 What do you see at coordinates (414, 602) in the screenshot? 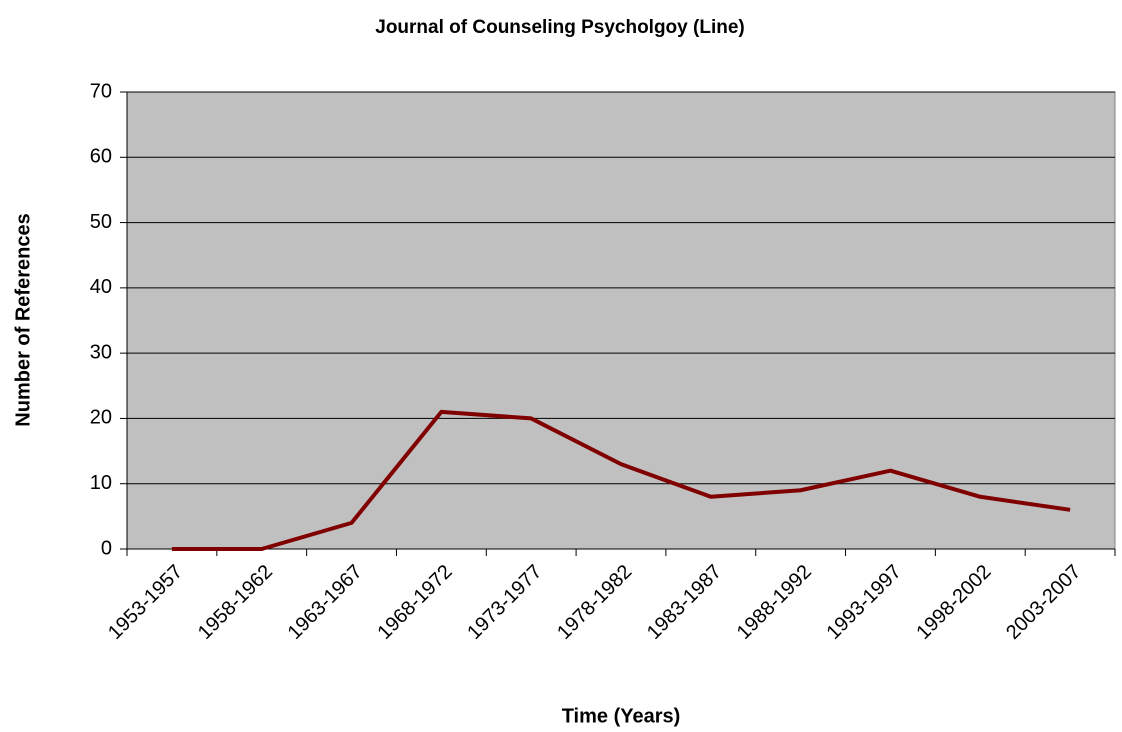
I see `x-tick-label: 1968-1972` at bounding box center [414, 602].